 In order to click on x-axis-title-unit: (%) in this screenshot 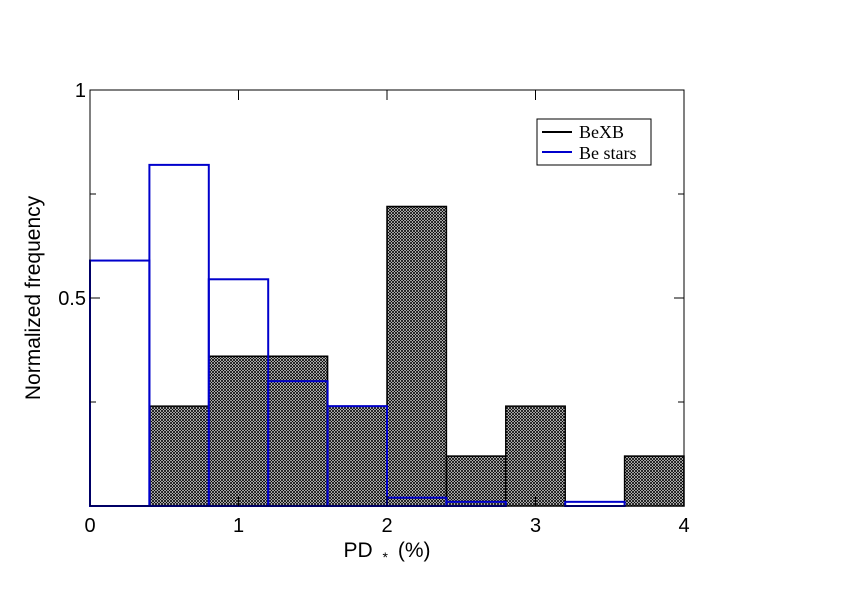, I will do `click(414, 550)`.